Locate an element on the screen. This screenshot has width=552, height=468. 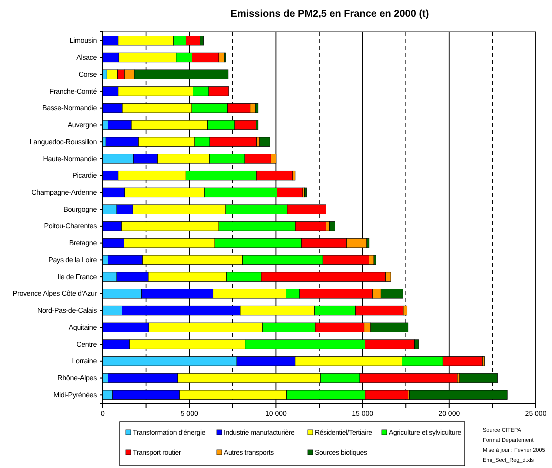
chart-title: Emissions de PM2,5 en France en 2000 (t) is located at coordinates (330, 14).